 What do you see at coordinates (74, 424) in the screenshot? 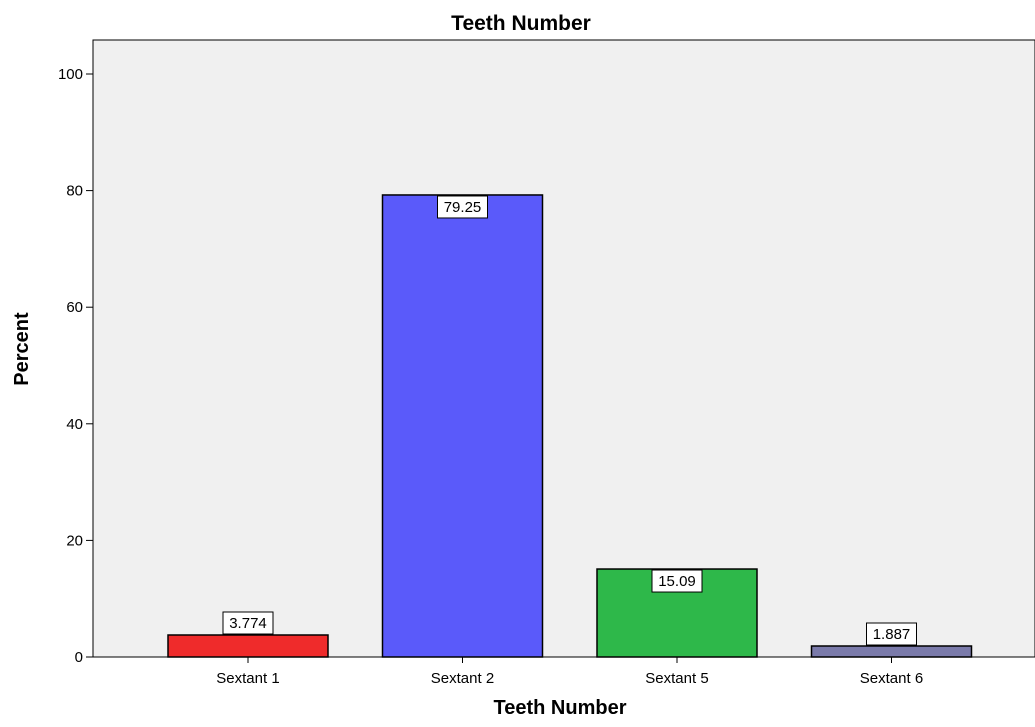
I see `y-tick-label: 40` at bounding box center [74, 424].